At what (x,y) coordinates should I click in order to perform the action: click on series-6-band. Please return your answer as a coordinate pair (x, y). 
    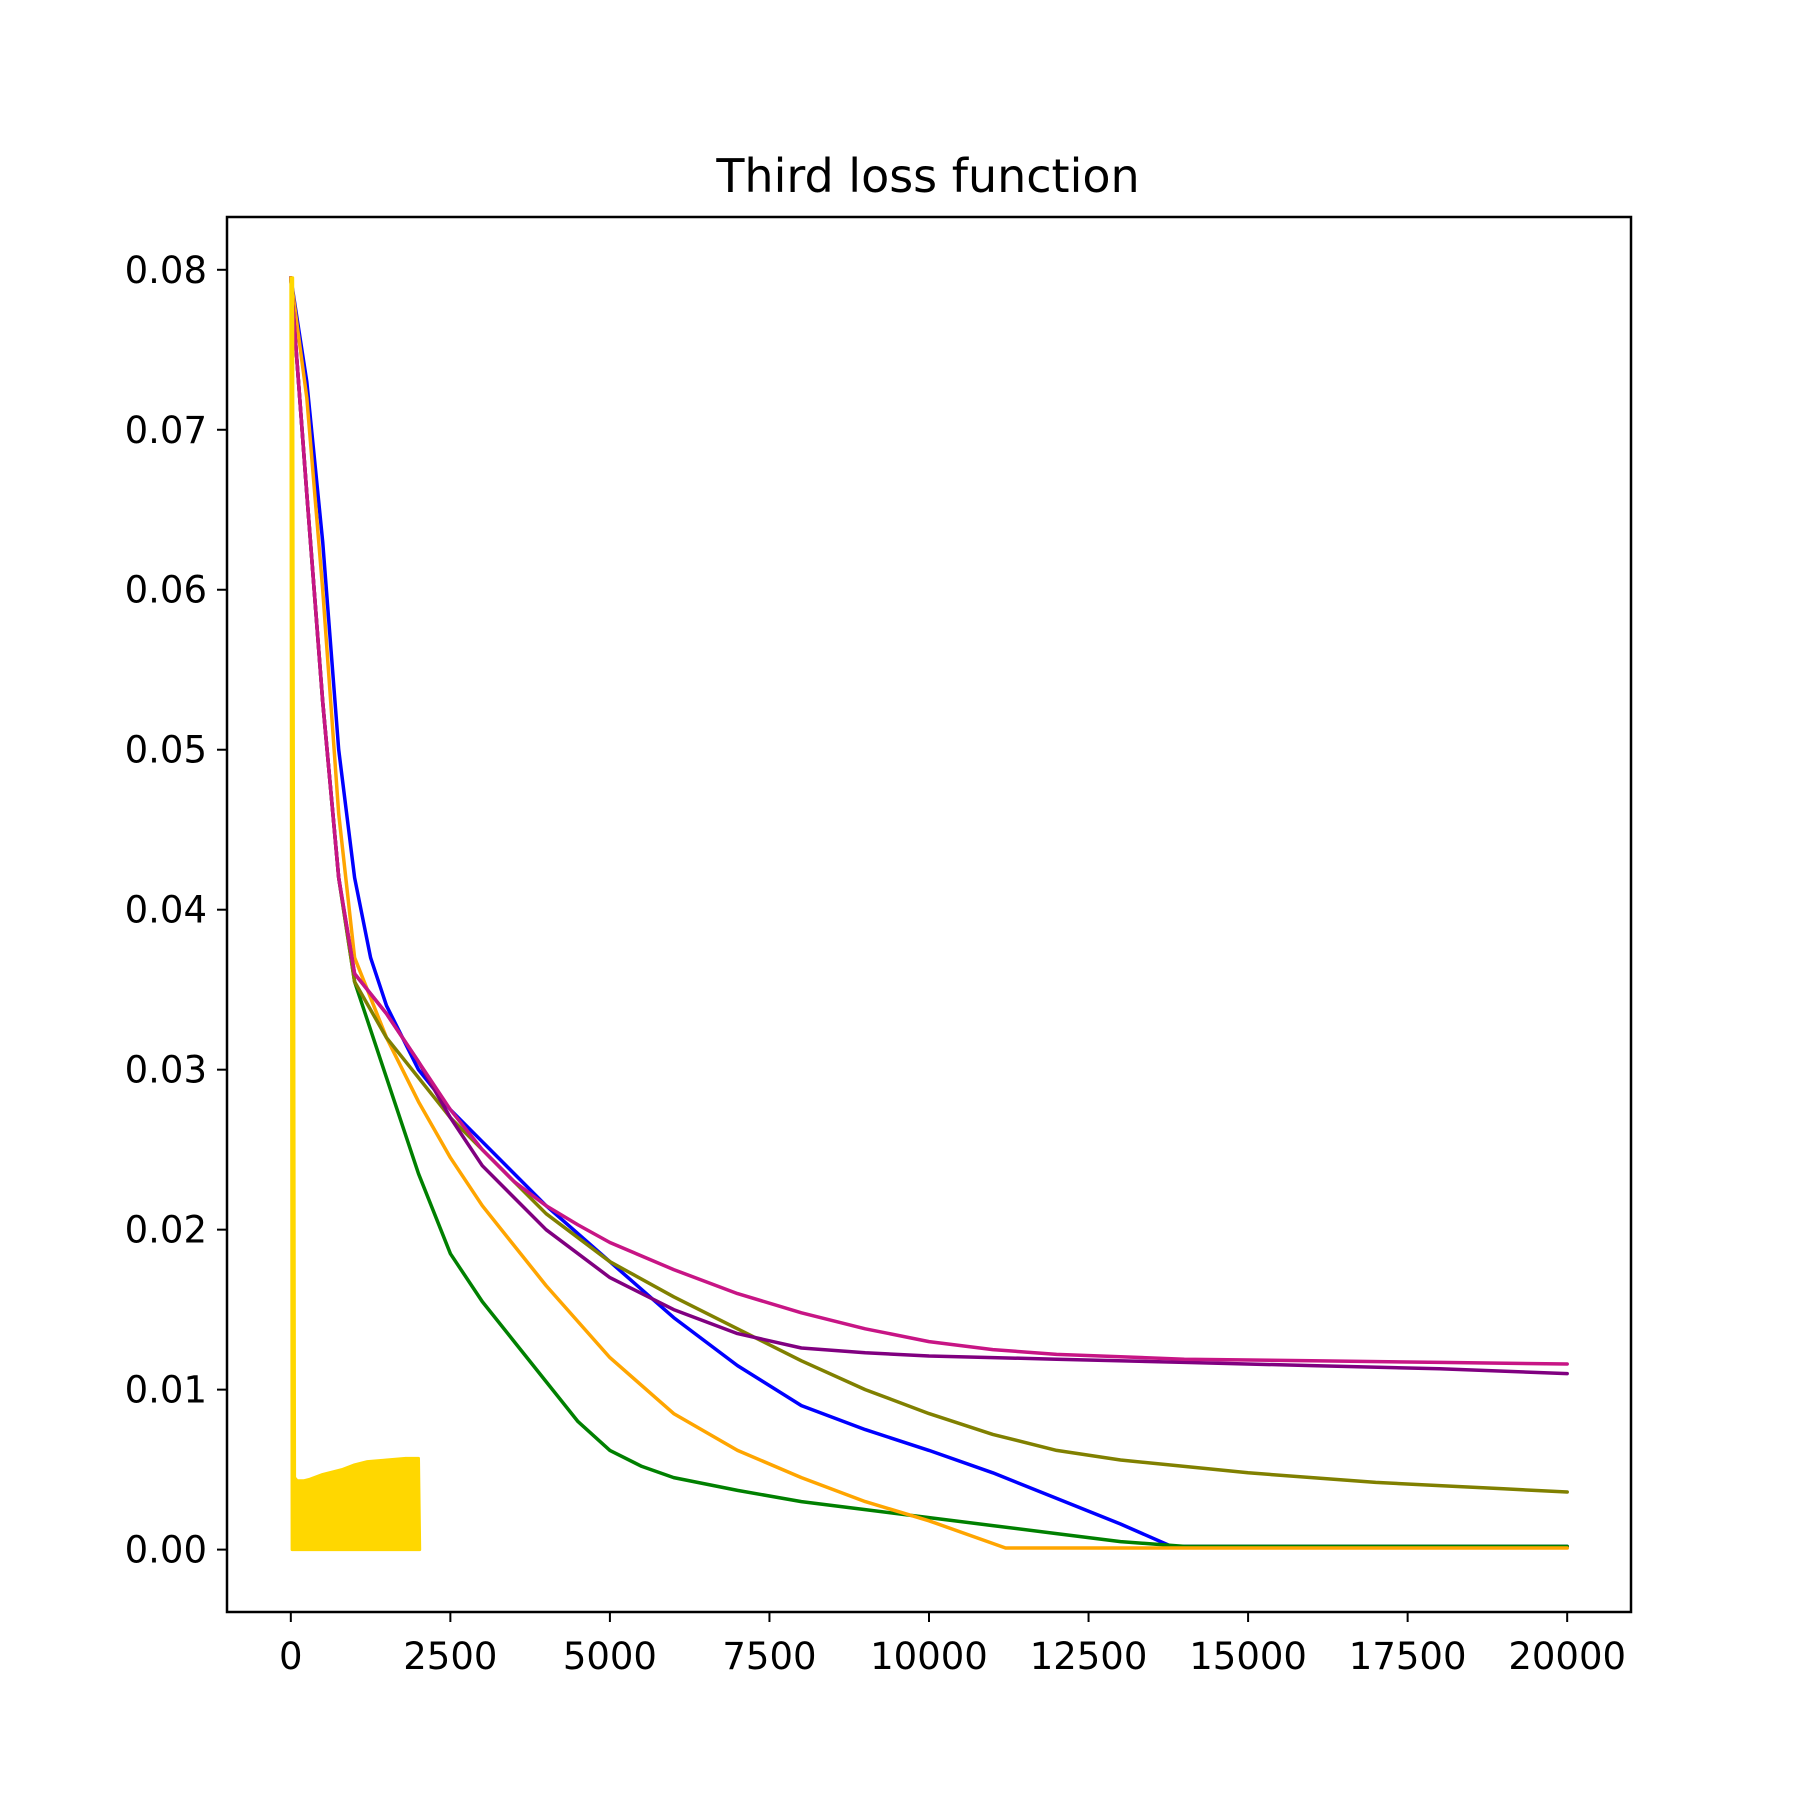
    Looking at the image, I should click on (355, 914).